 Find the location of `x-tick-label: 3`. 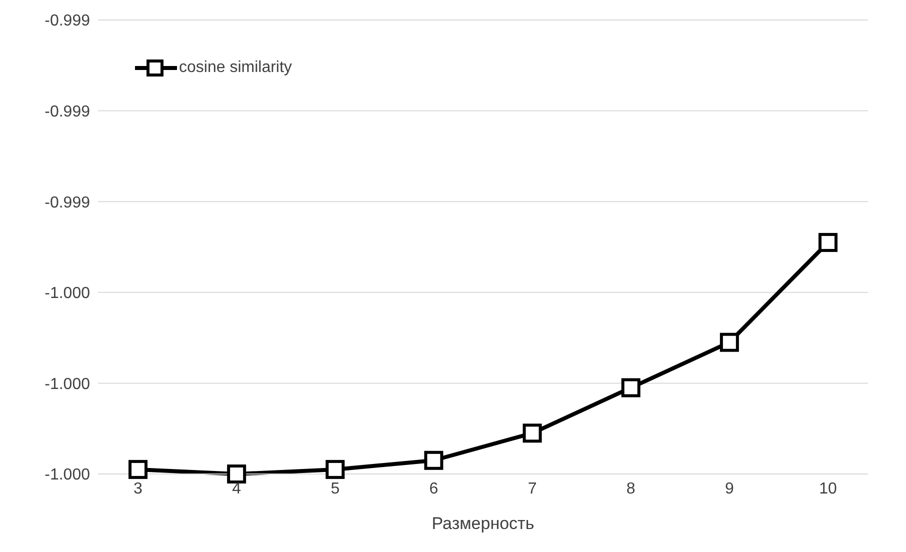

x-tick-label: 3 is located at coordinates (138, 489).